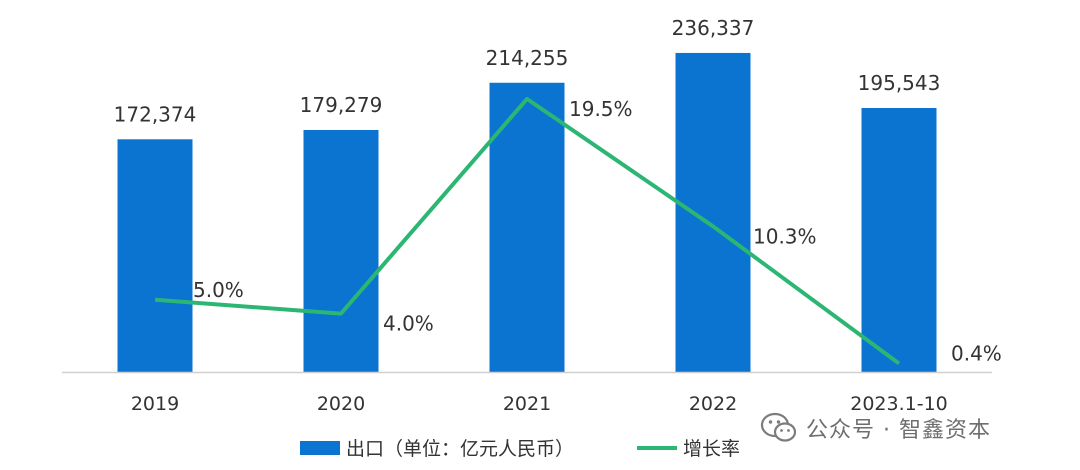 The width and height of the screenshot is (1080, 470). What do you see at coordinates (408, 324) in the screenshot?
I see `line-value-label-1: 4.0%` at bounding box center [408, 324].